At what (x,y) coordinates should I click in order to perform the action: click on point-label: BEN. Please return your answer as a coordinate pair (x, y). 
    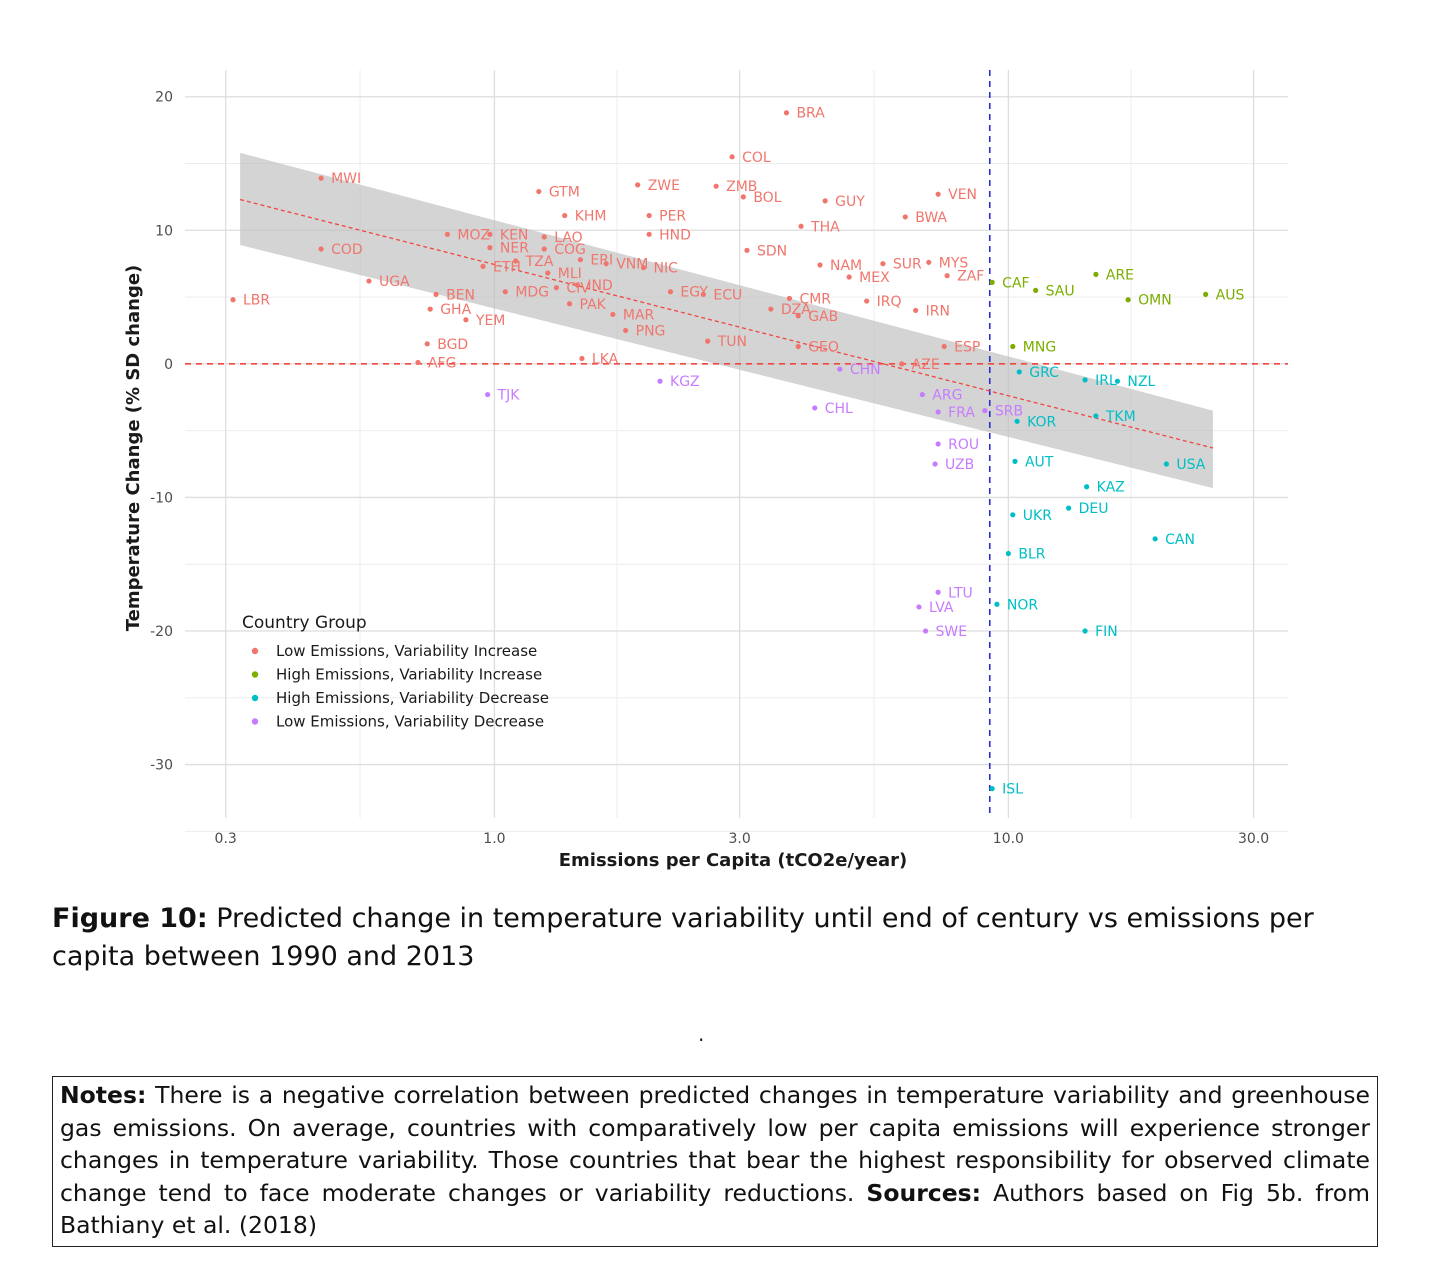
    Looking at the image, I should click on (460, 295).